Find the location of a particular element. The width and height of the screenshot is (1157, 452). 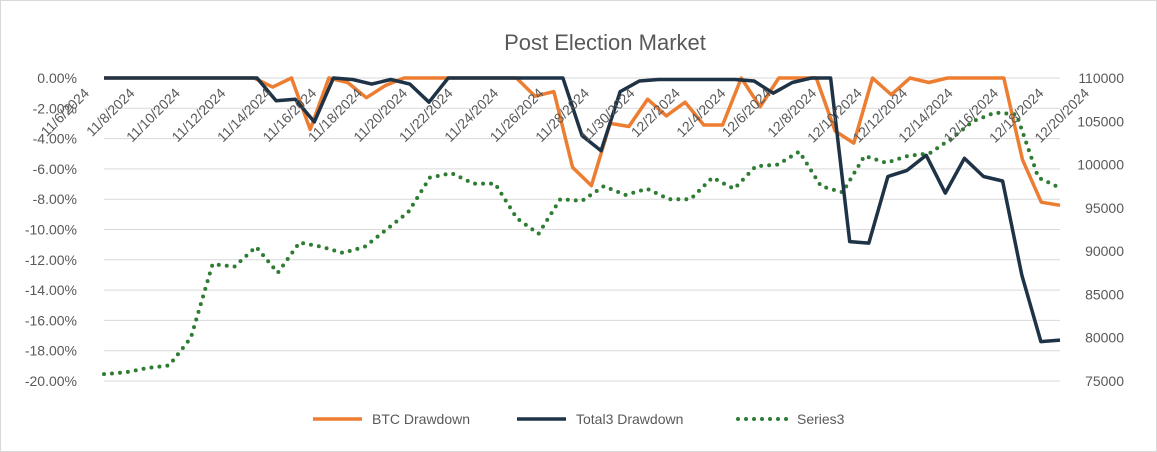

chart-title: Post Election Market is located at coordinates (605, 42).